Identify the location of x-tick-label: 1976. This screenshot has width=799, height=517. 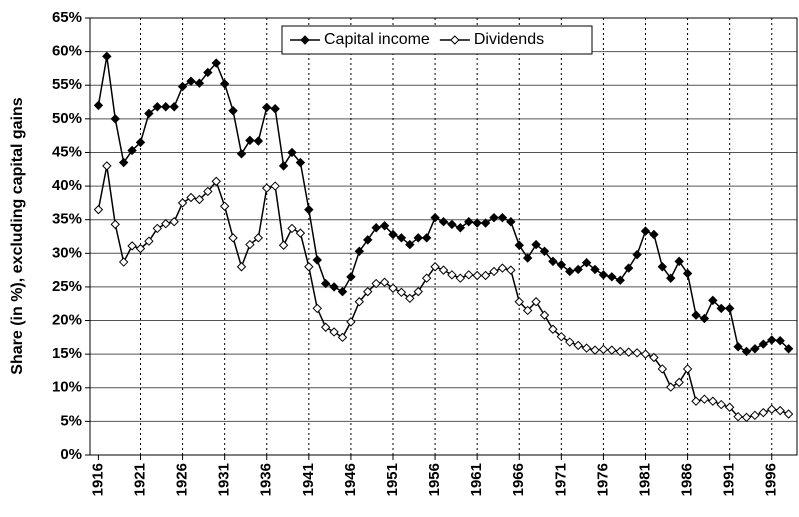
(602, 479).